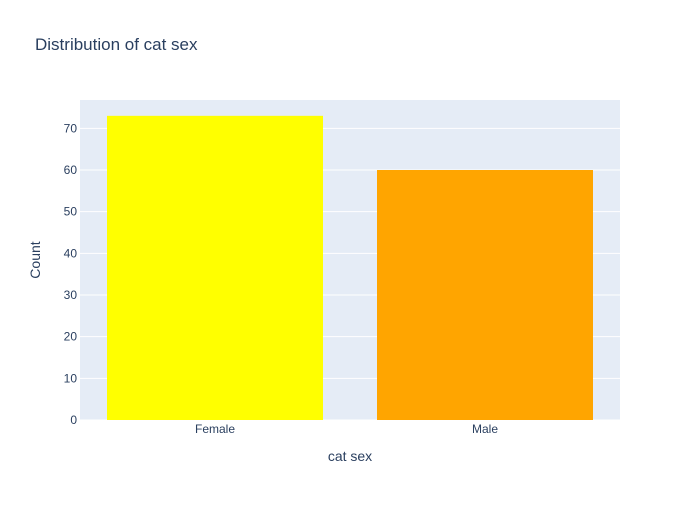  Describe the element at coordinates (71, 274) in the screenshot. I see `y-axis-ticks: 0 10 20 30 40 50 60 70` at that location.